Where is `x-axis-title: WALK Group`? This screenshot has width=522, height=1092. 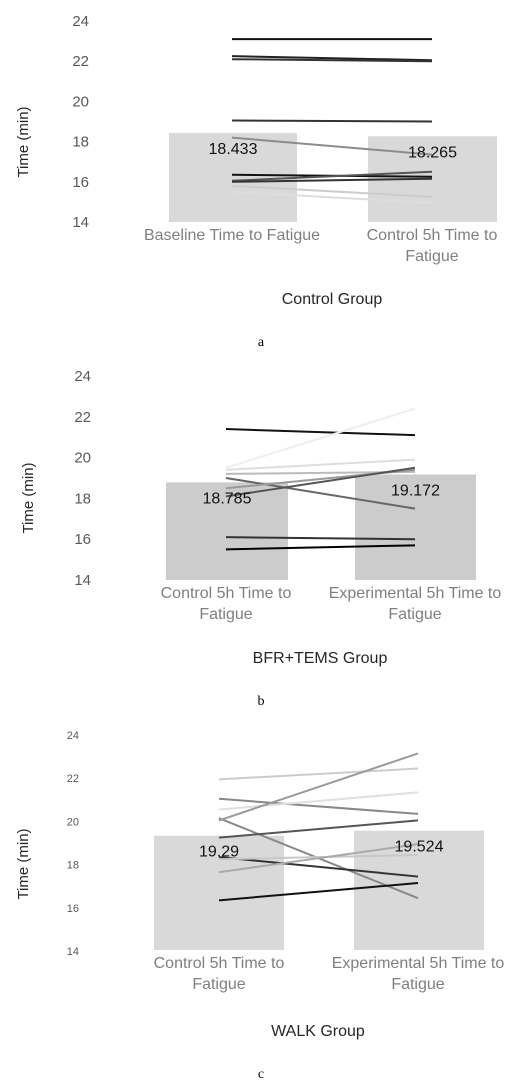
x-axis-title: WALK Group is located at coordinates (318, 1031).